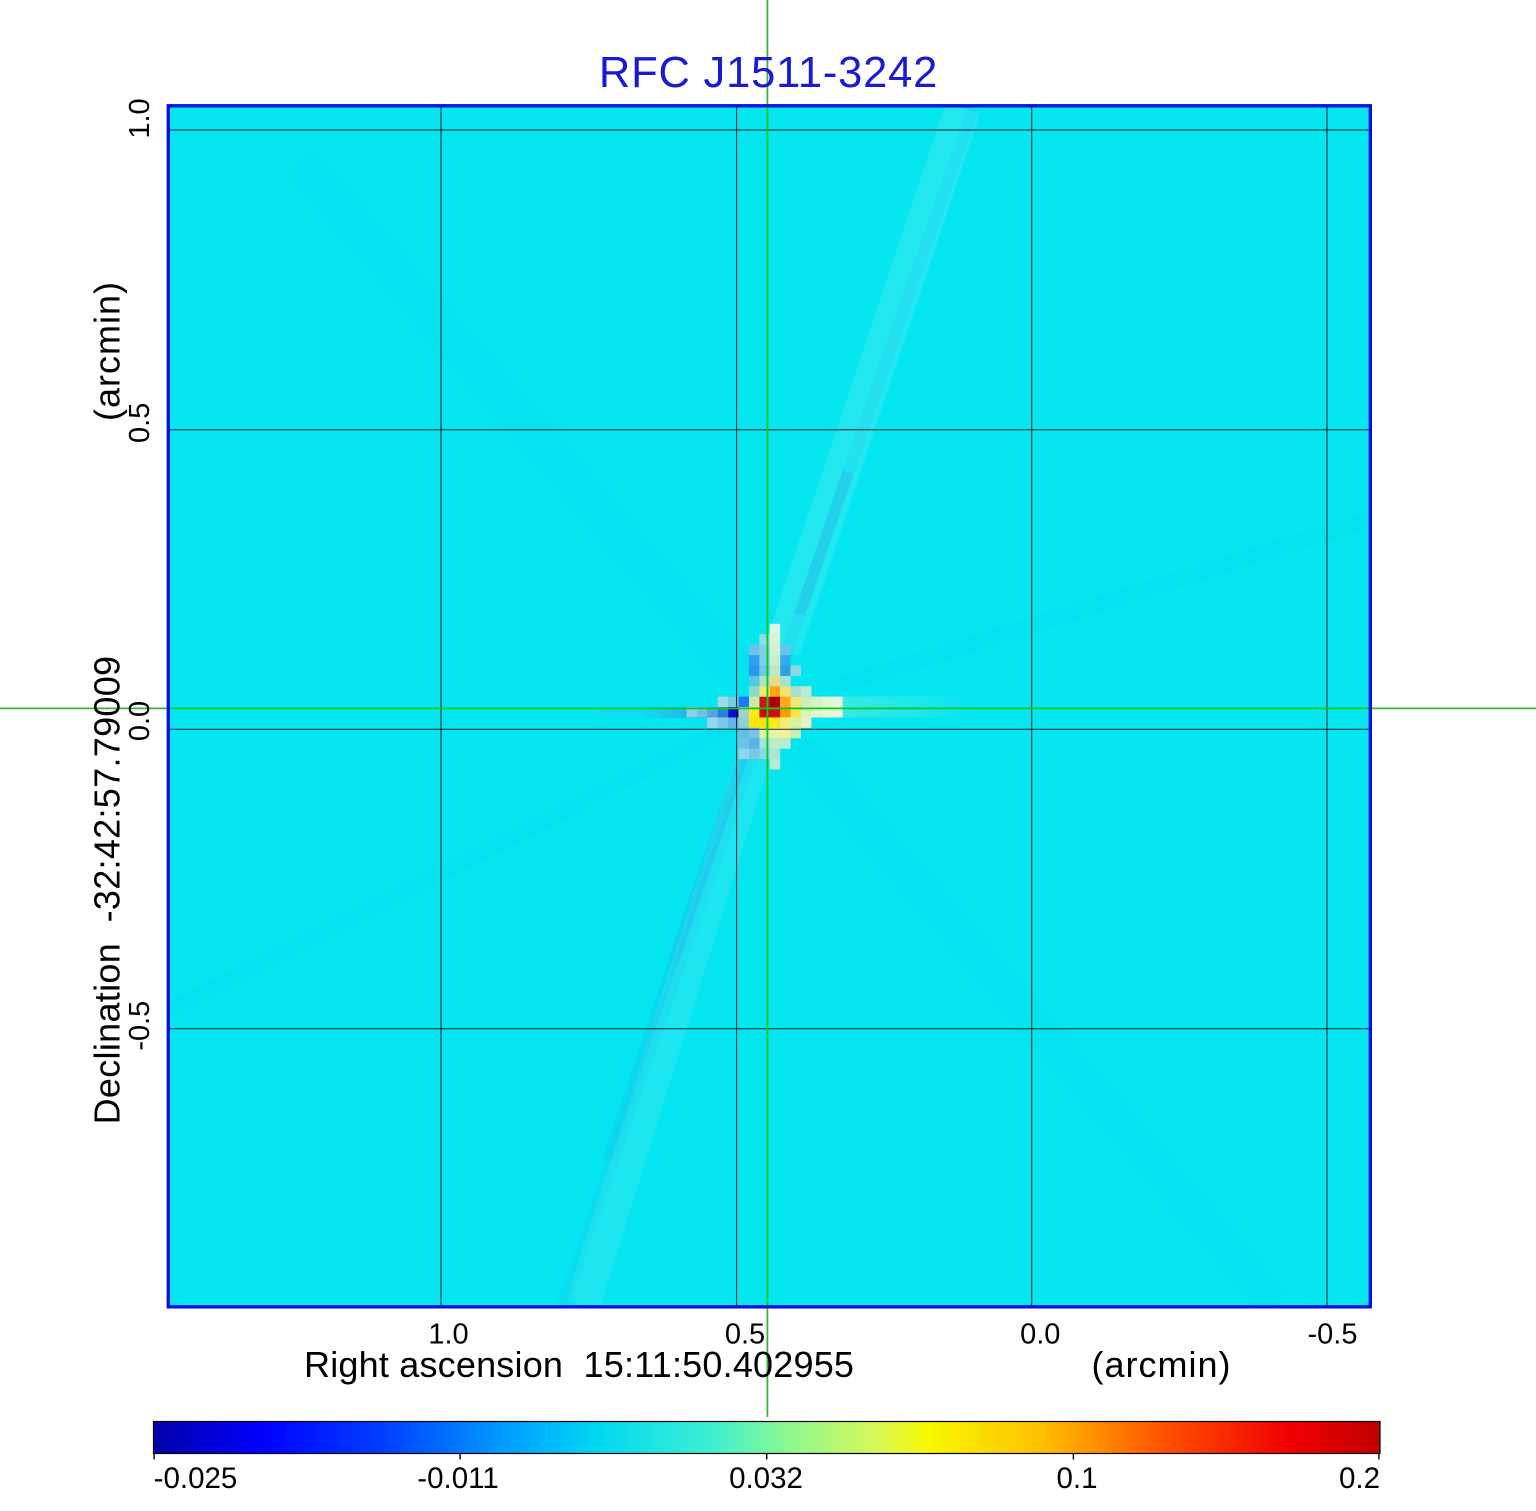 This screenshot has width=1536, height=1511. Describe the element at coordinates (107, 890) in the screenshot. I see `svg-text: Declination -32:42:57.79009` at that location.